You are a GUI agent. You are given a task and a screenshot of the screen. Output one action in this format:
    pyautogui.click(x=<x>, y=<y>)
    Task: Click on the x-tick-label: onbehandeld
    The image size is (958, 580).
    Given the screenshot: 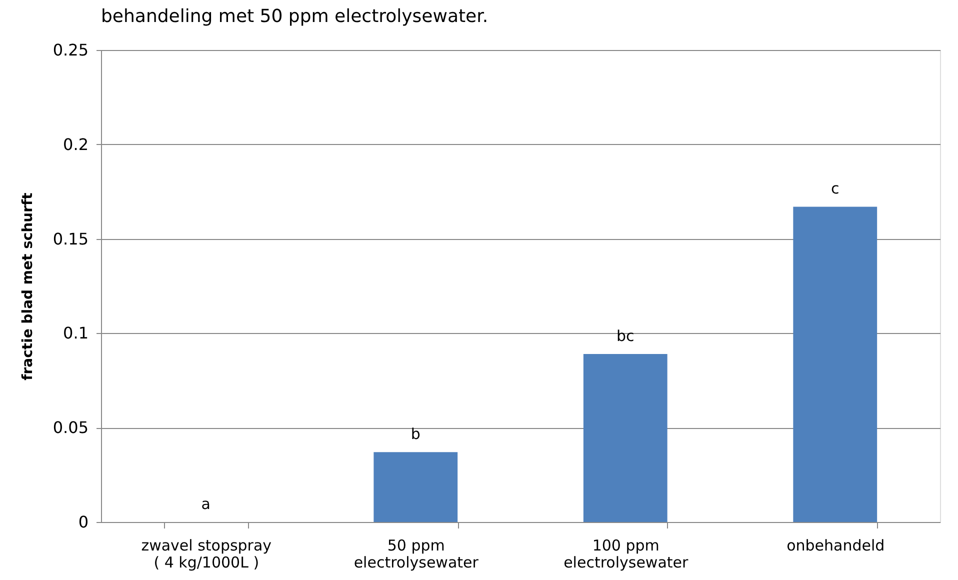 What is the action you would take?
    pyautogui.click(x=835, y=545)
    